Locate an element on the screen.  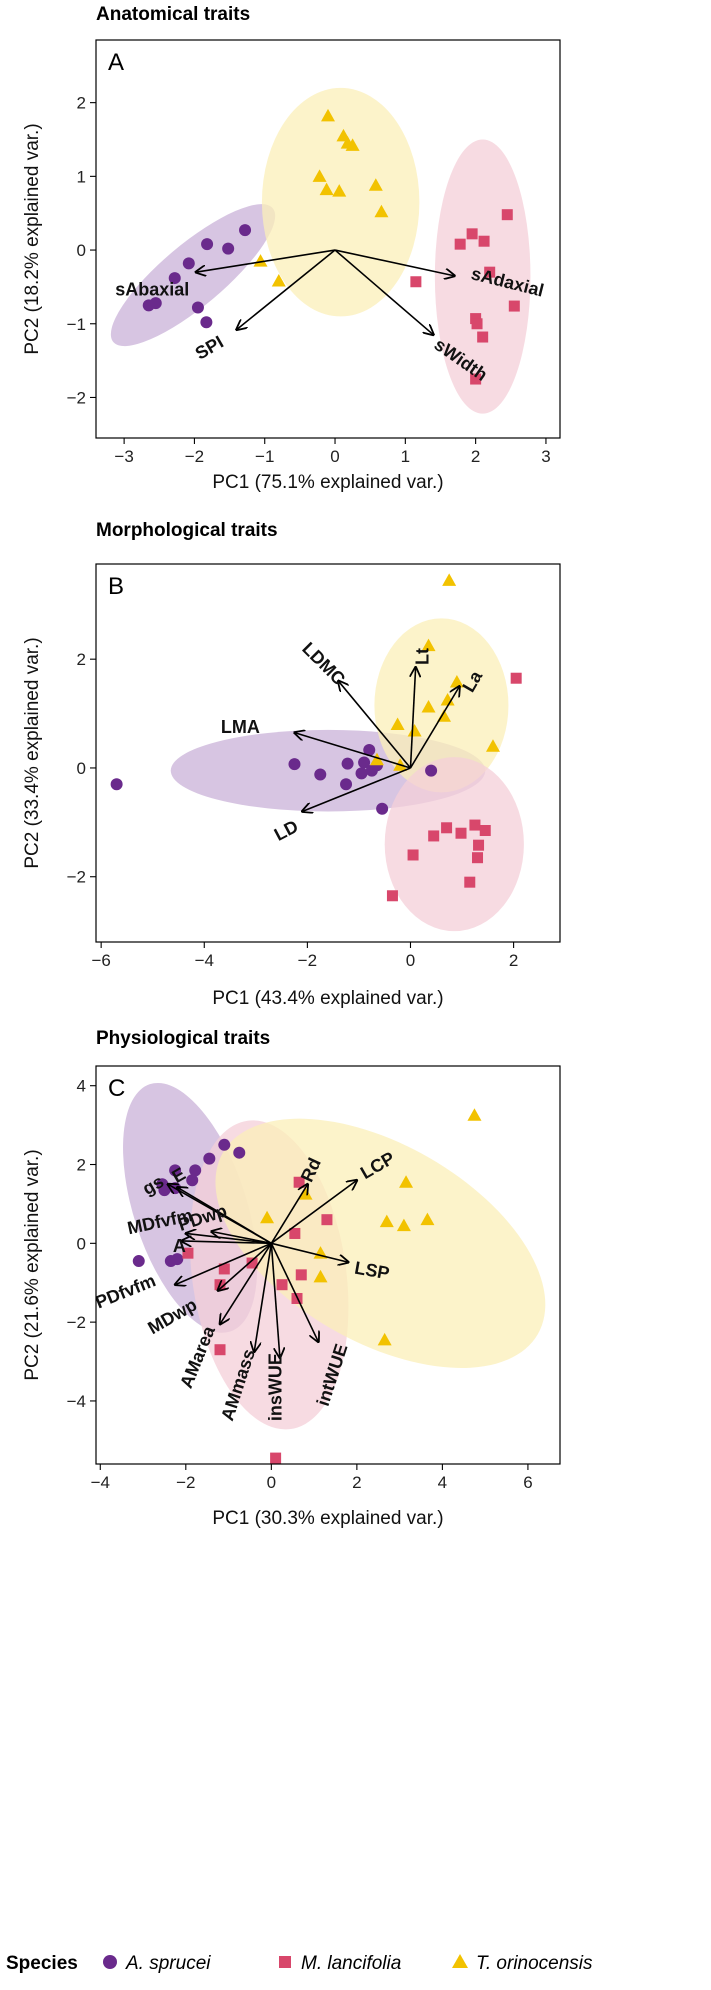
y-axis-title: PC2 (18.2% explained var.) is located at coordinates (32, 238).